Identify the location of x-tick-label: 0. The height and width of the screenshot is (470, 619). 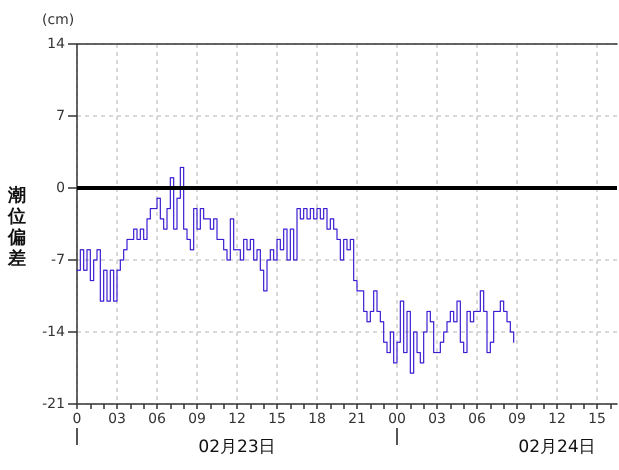
(77, 419).